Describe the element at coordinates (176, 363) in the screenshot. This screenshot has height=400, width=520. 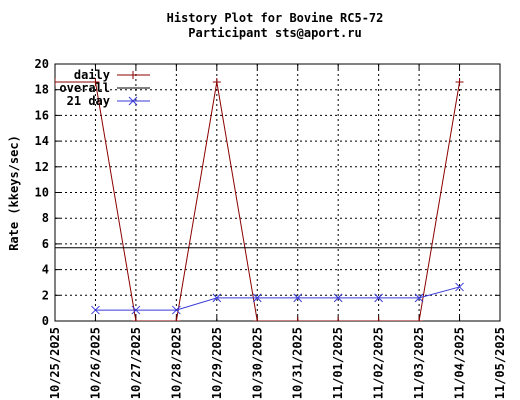
I see `x-tick-label: 10/28/2025` at that location.